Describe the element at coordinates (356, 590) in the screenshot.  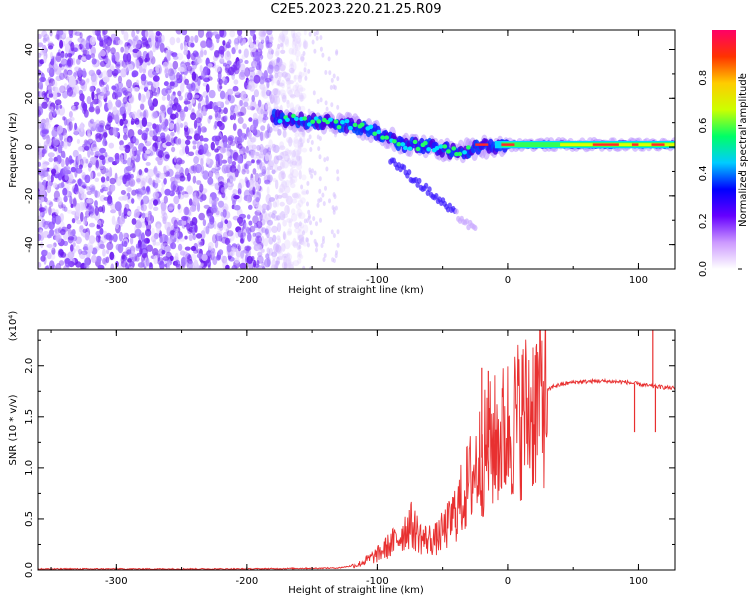
I see `snr-x-label: Height of straight line (km)` at that location.